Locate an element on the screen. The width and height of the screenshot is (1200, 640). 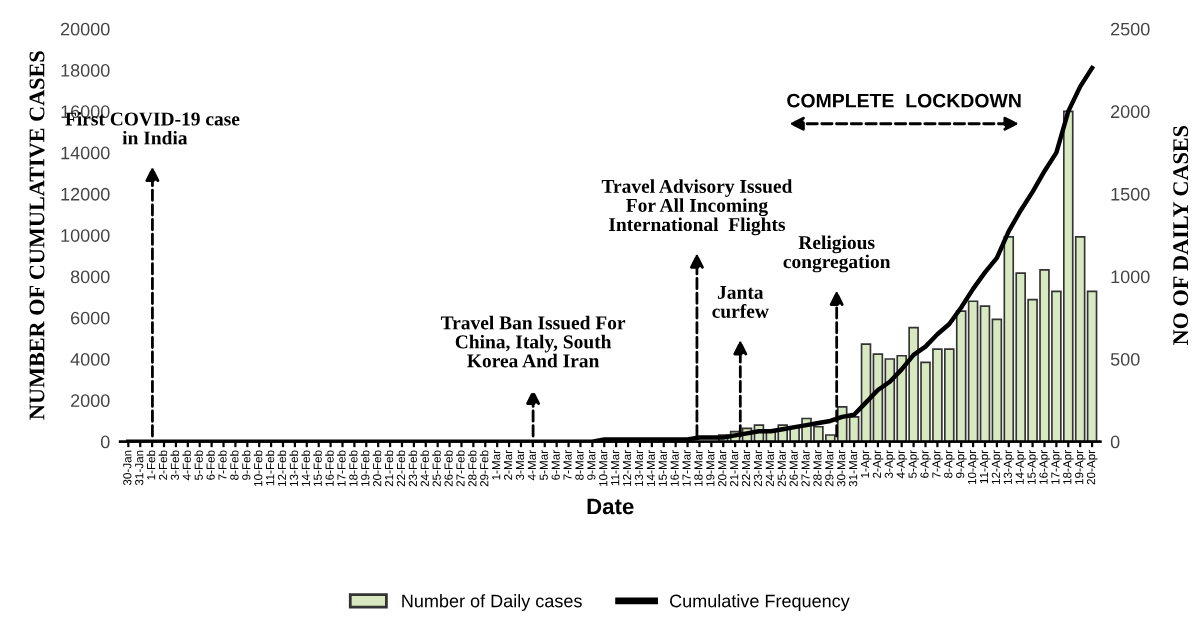
y-tick-label: 0 is located at coordinates (105, 442).